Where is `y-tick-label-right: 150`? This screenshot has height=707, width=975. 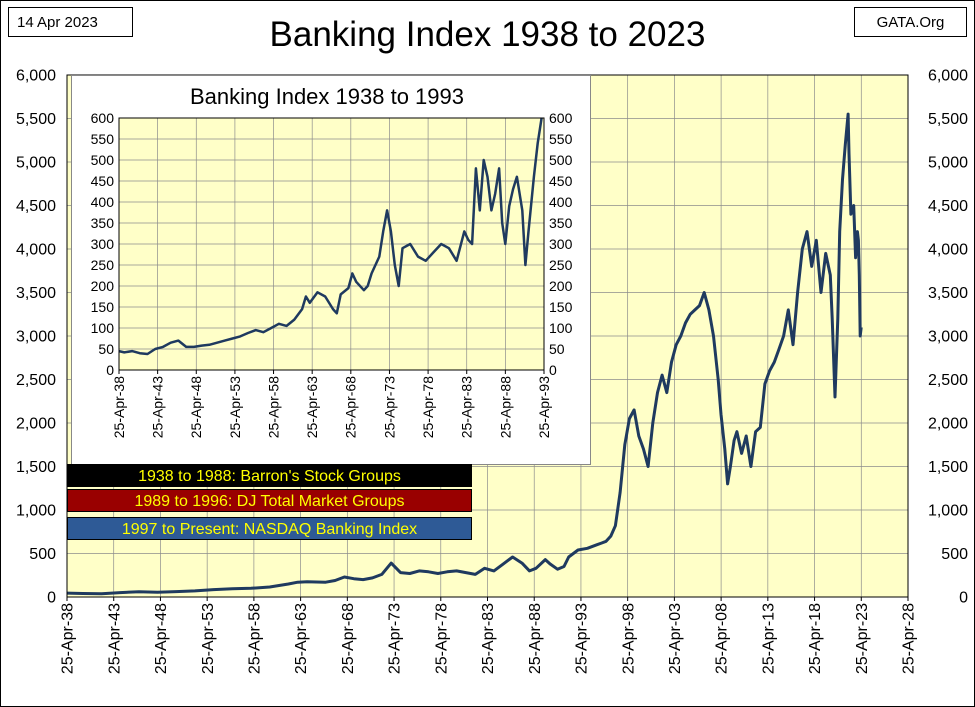 y-tick-label-right: 150 is located at coordinates (561, 307).